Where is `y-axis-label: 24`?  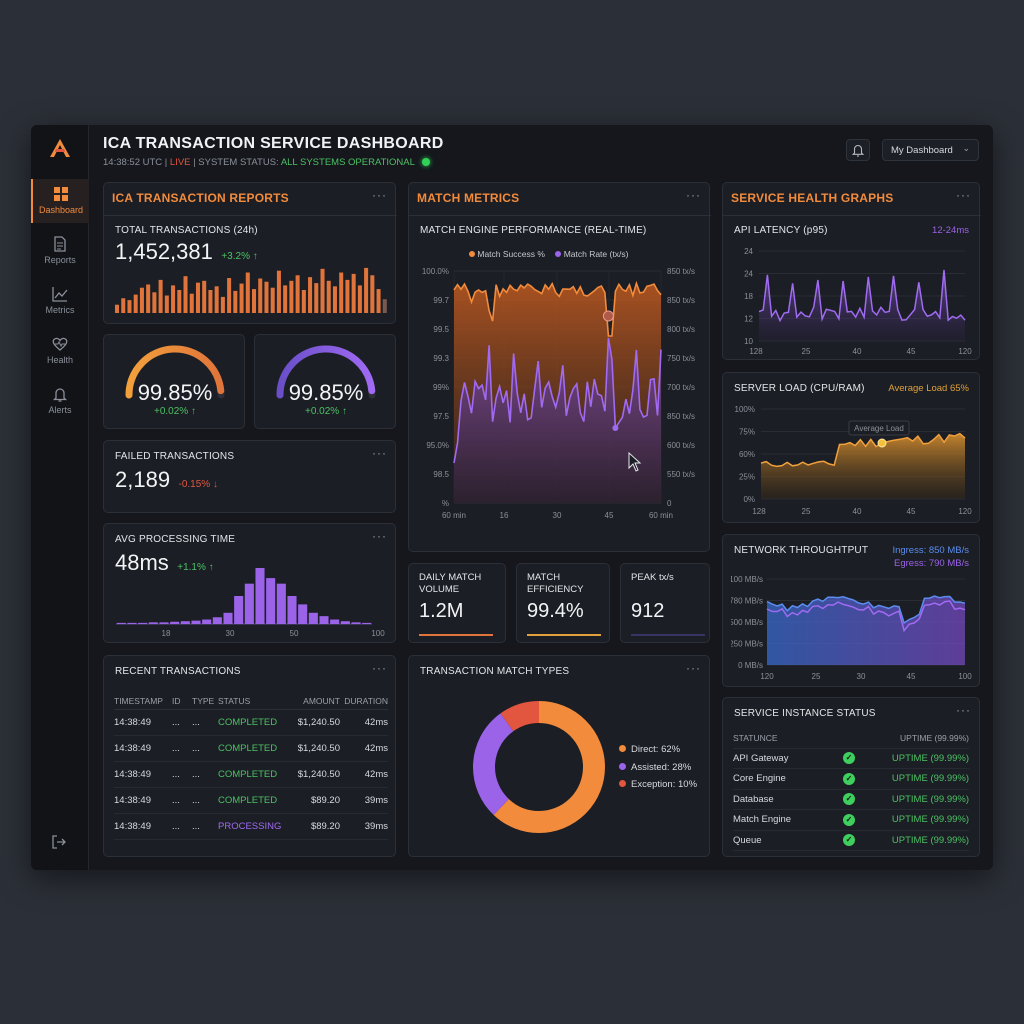
y-axis-label: 24 is located at coordinates (748, 274).